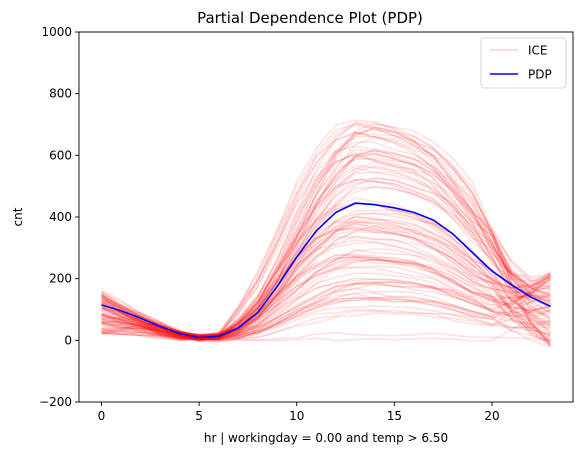  Describe the element at coordinates (56, 32) in the screenshot. I see `y-tick-label: 1000` at that location.